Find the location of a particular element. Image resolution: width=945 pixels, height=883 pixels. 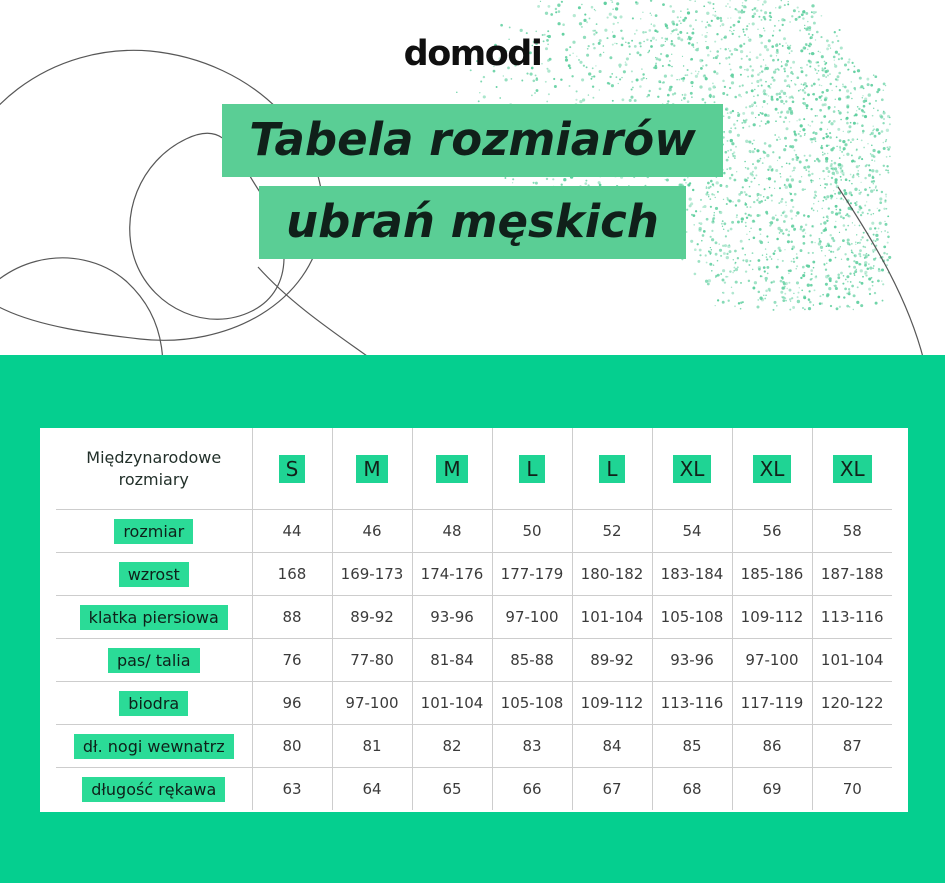

value-cell: 63 is located at coordinates (292, 788).